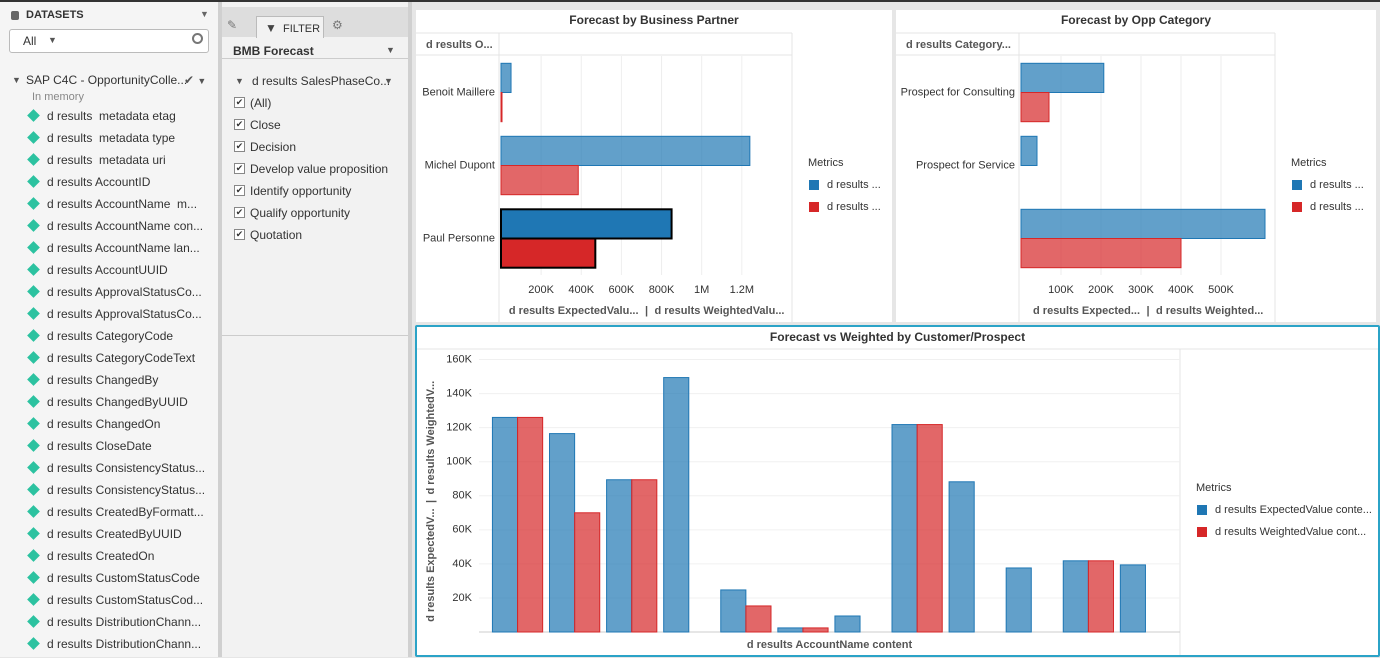 The width and height of the screenshot is (1380, 658). What do you see at coordinates (121, 358) in the screenshot?
I see `field-name: d results CategoryCodeText` at bounding box center [121, 358].